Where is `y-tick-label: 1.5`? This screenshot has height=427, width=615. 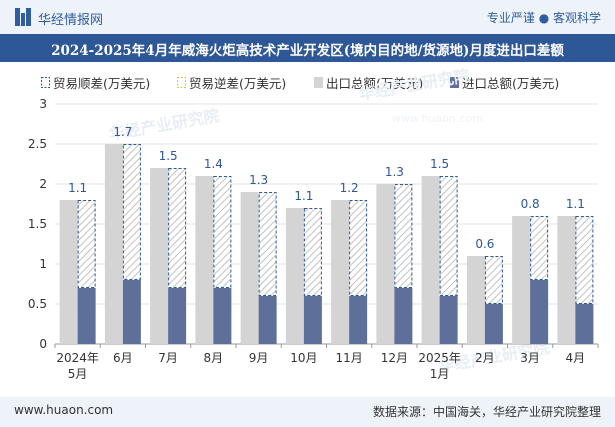 y-tick-label: 1.5 is located at coordinates (37, 224).